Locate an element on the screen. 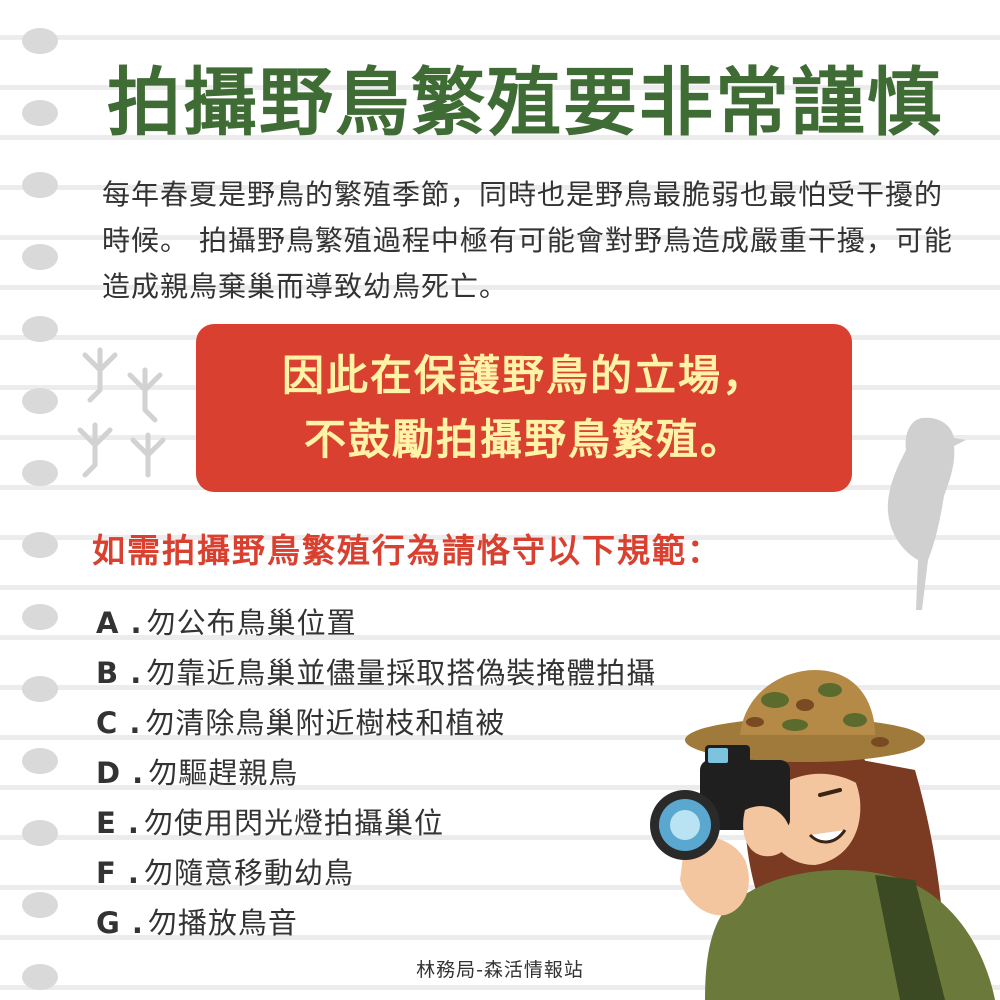 The height and width of the screenshot is (1000, 1000). list-item: D . 勿驅趕親鳥 is located at coordinates (197, 773).